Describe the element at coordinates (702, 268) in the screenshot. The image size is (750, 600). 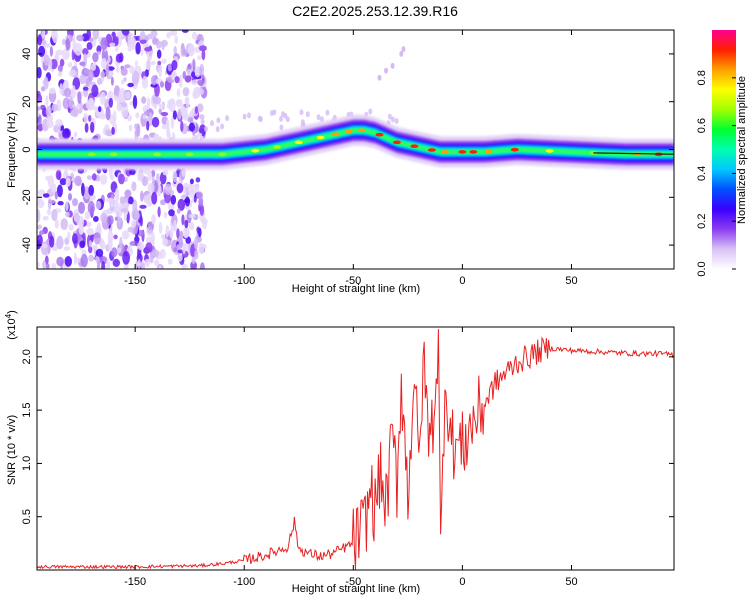
I see `colorbar-tick-label: 0.0` at that location.